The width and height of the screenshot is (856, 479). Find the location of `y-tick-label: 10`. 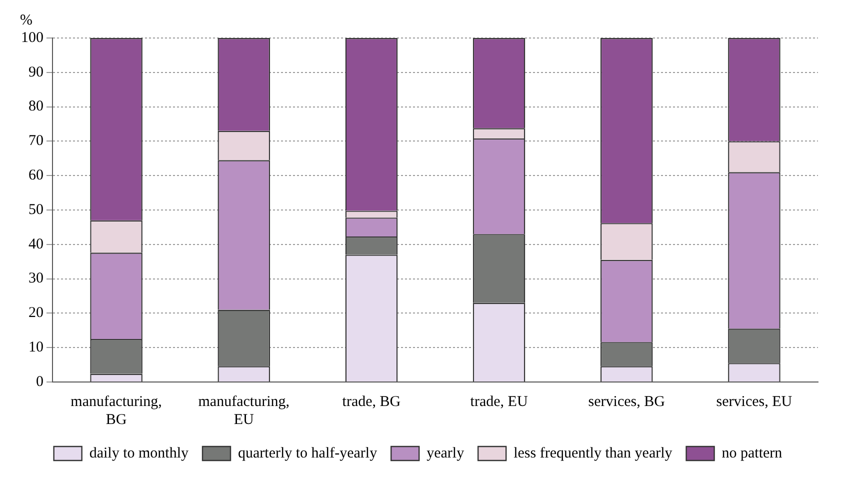

y-tick-label: 10 is located at coordinates (36, 348).